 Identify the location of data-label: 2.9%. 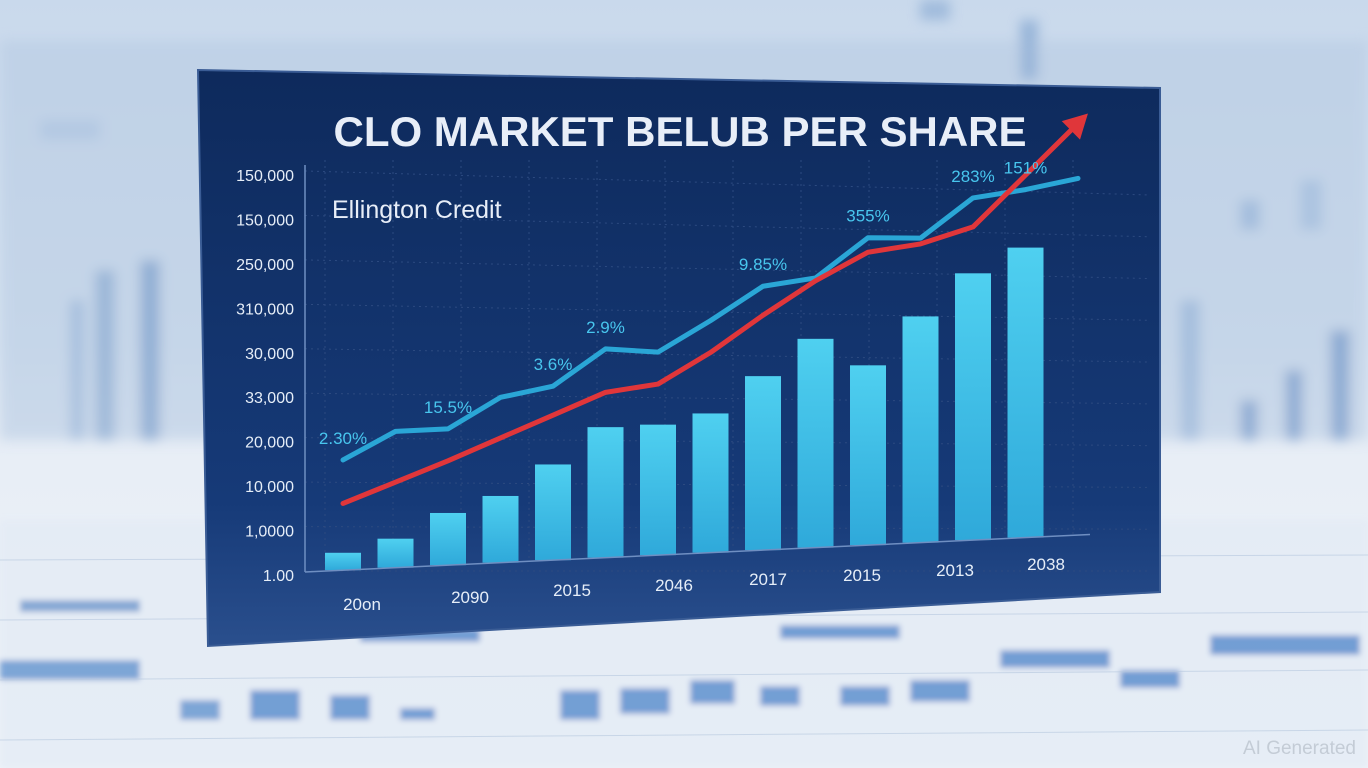
(605, 327).